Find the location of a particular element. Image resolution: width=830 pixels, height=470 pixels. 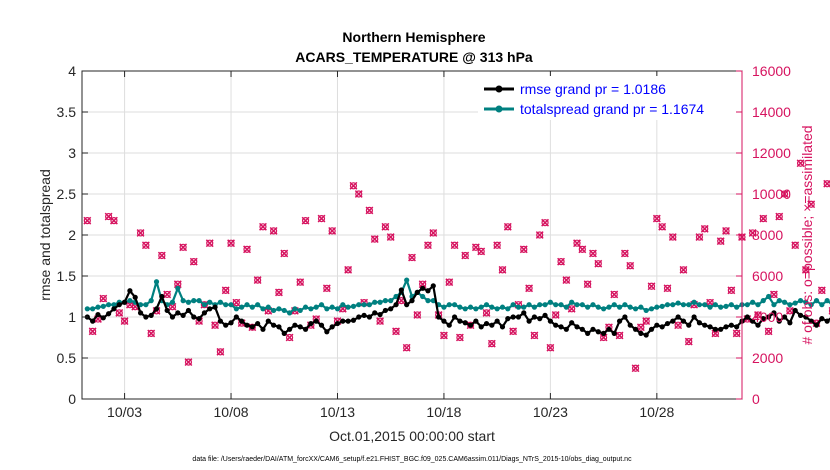

y-left-tick-label: 2.5 is located at coordinates (67, 194).